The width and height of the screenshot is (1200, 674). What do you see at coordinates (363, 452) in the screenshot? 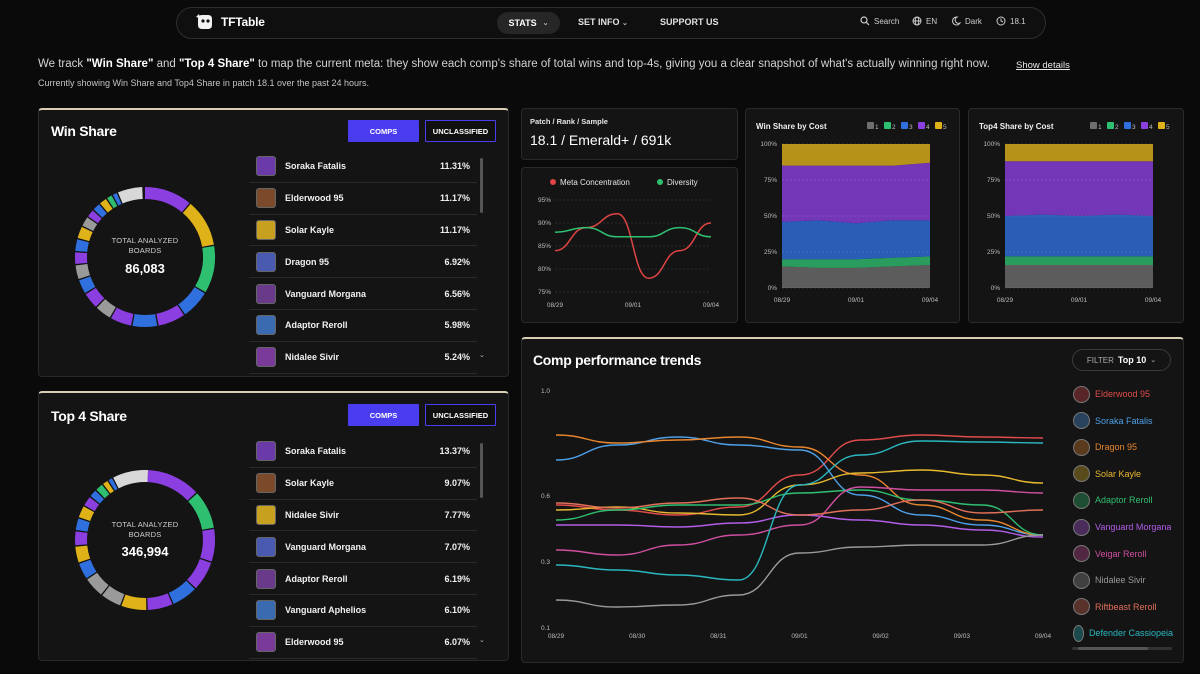
I see `list-item: Soraka Fatalis 13.37%` at bounding box center [363, 452].